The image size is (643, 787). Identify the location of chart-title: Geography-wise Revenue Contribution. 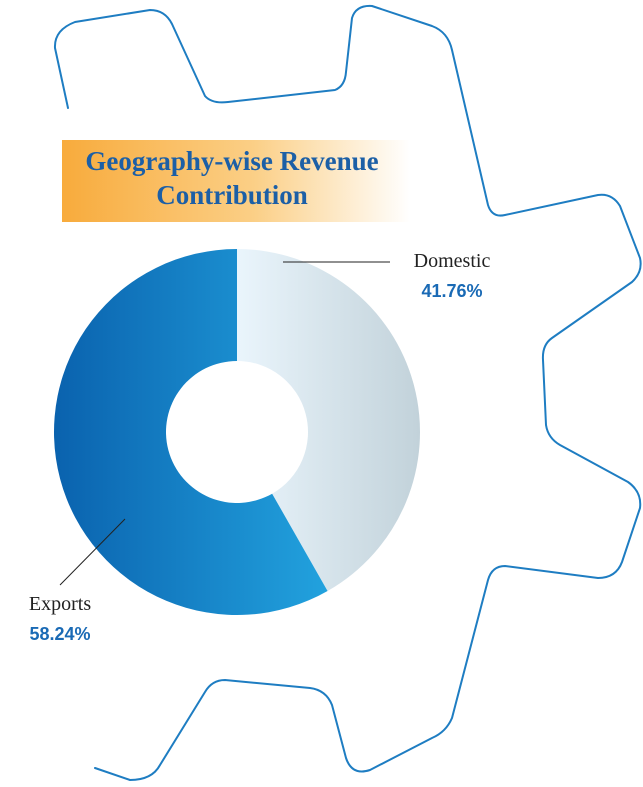
(232, 178).